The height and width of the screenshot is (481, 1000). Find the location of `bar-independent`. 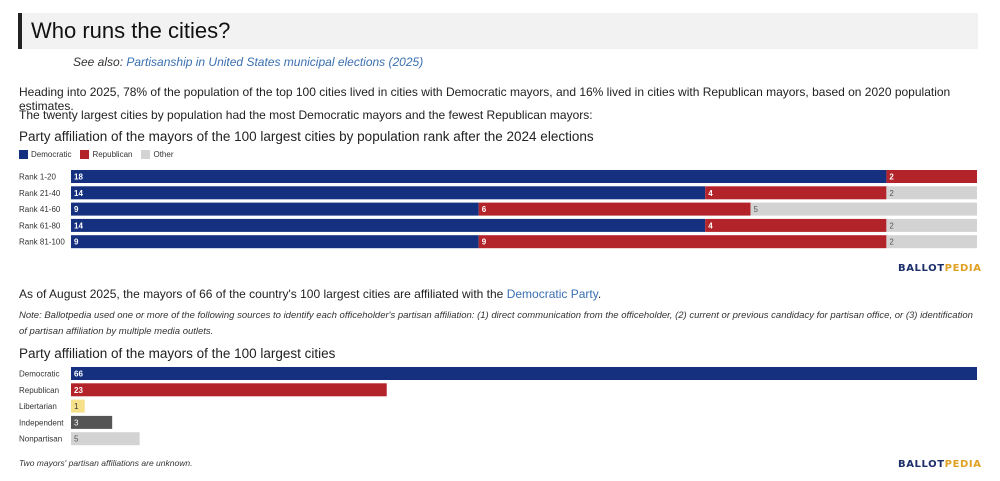

bar-independent is located at coordinates (92, 422).